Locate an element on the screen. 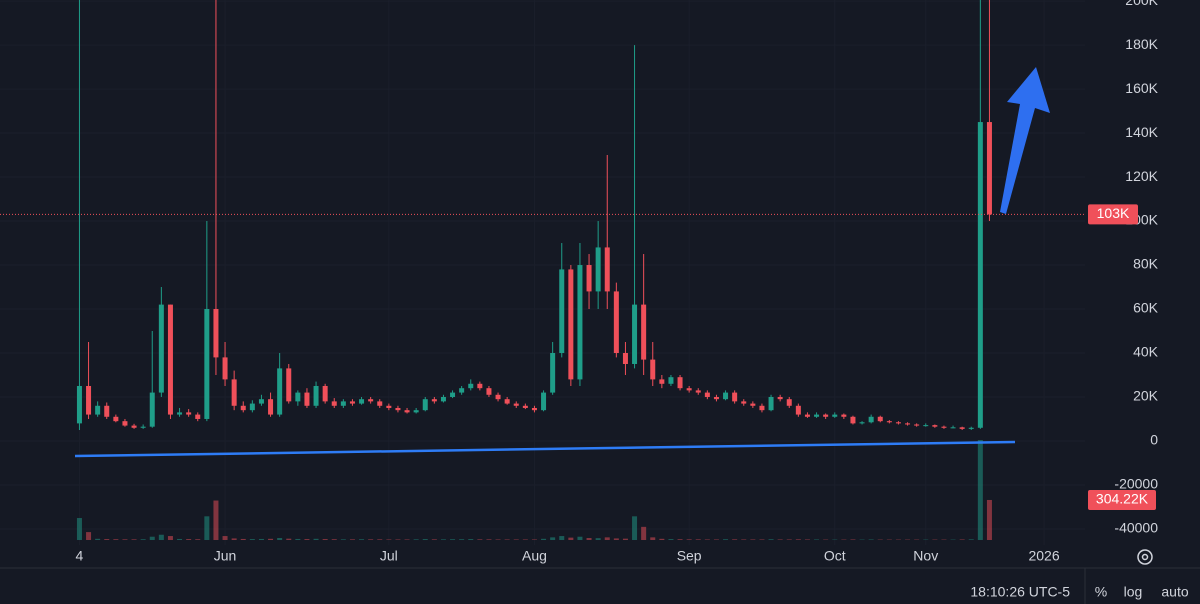 The width and height of the screenshot is (1200, 604). x-tick-label: Jul is located at coordinates (389, 556).